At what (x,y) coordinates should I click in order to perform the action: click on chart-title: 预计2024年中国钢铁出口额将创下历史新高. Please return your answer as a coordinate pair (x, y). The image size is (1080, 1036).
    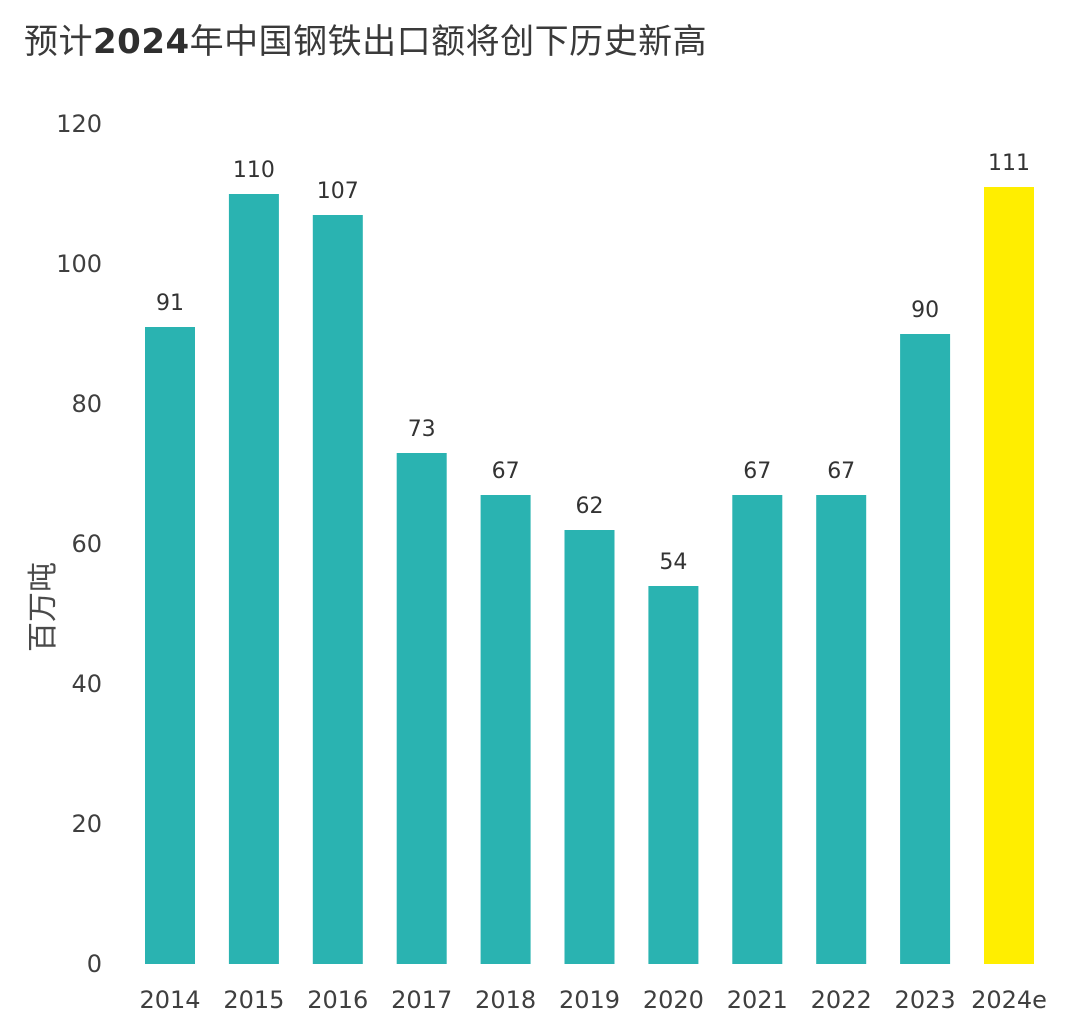
    Looking at the image, I should click on (365, 38).